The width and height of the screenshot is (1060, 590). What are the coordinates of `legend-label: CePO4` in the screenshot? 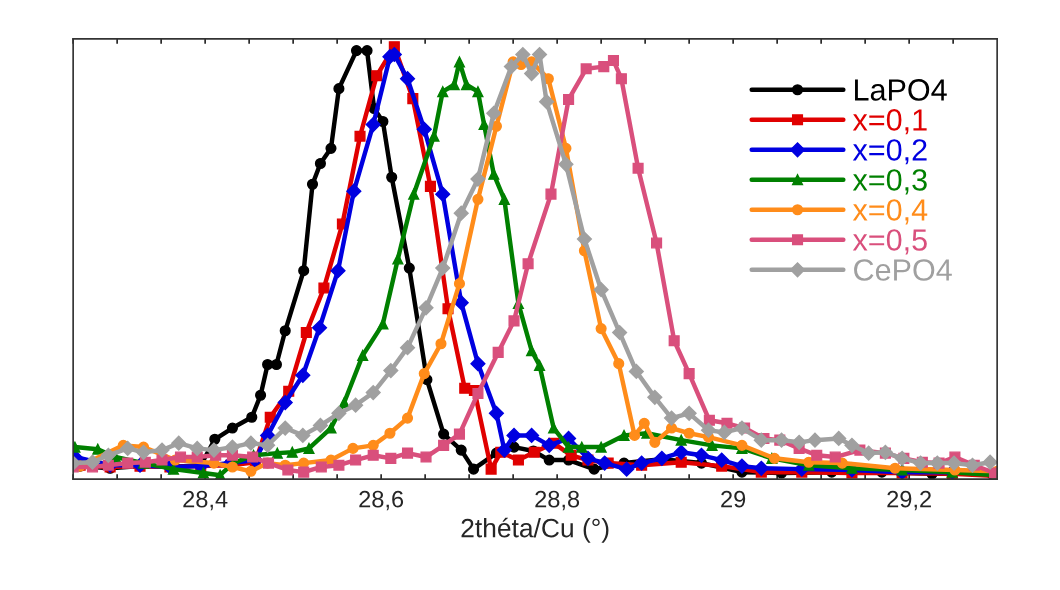 It's located at (903, 270).